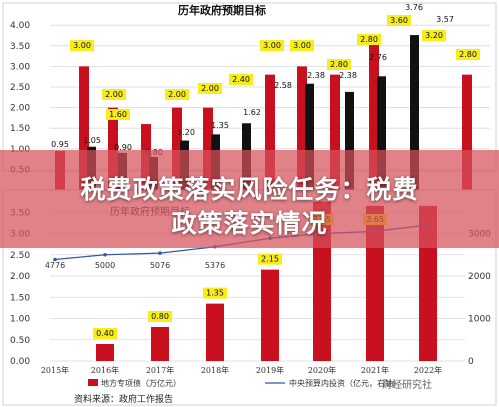  Describe the element at coordinates (283, 85) in the screenshot. I see `upper-value-label: 2.58` at that location.